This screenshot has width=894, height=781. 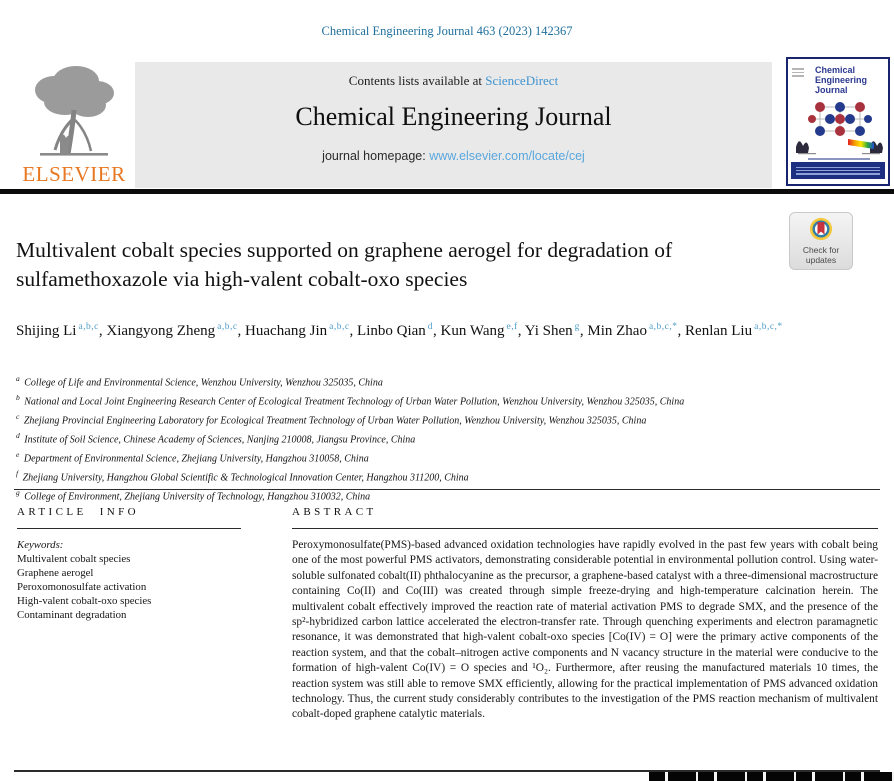 What do you see at coordinates (734, 330) in the screenshot?
I see `author: Renlan Liu a,b,c,*` at bounding box center [734, 330].